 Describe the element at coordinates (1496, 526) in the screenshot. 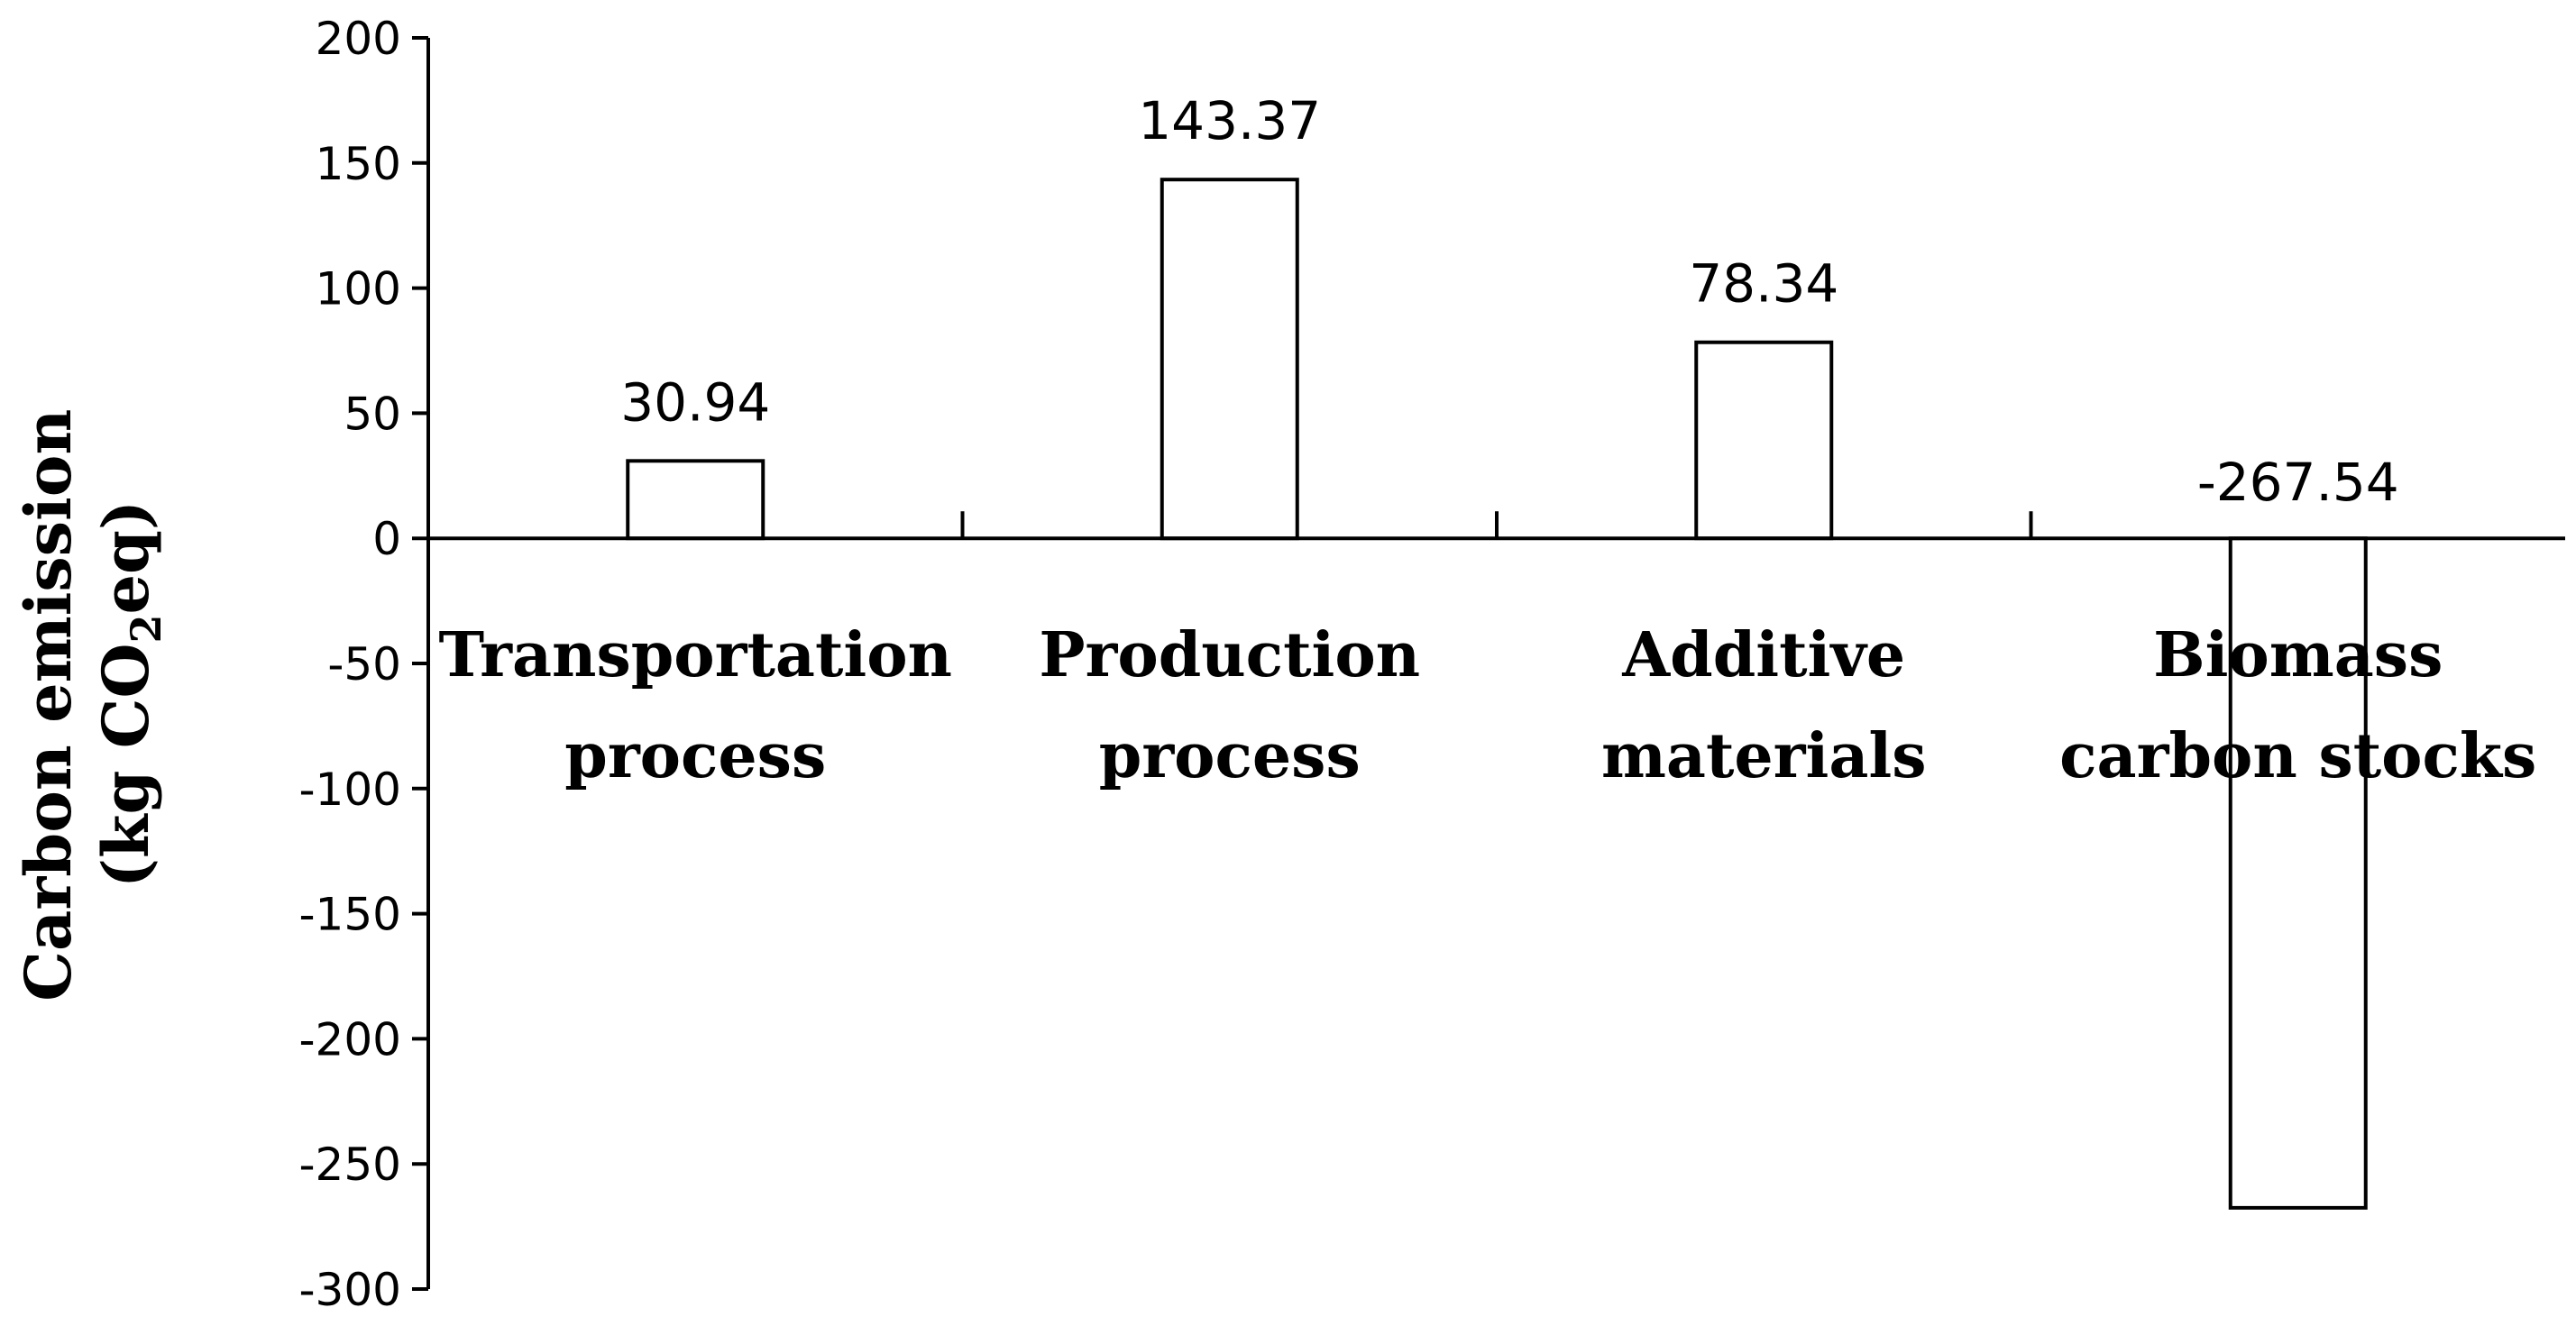

I see `zero-baseline` at that location.